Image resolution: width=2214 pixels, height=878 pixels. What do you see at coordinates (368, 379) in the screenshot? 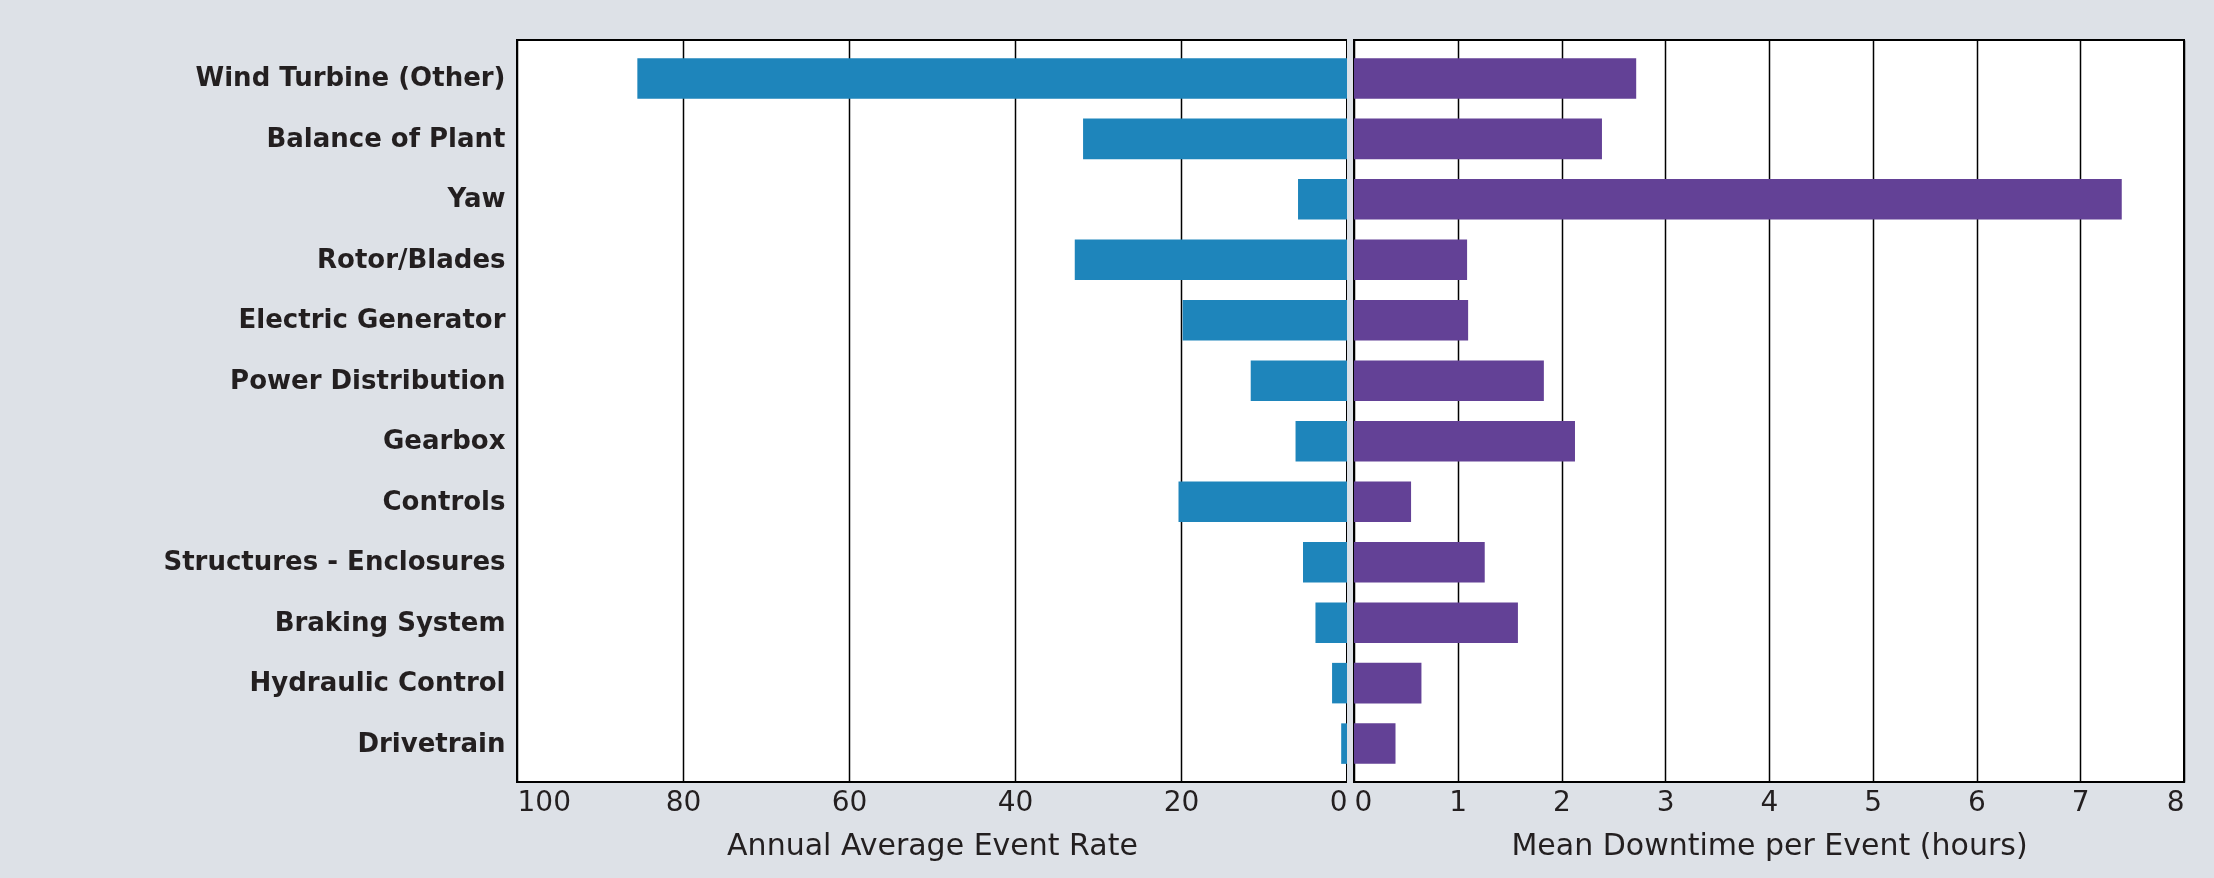
I see `y-tick-label: Power Distribution` at bounding box center [368, 379].